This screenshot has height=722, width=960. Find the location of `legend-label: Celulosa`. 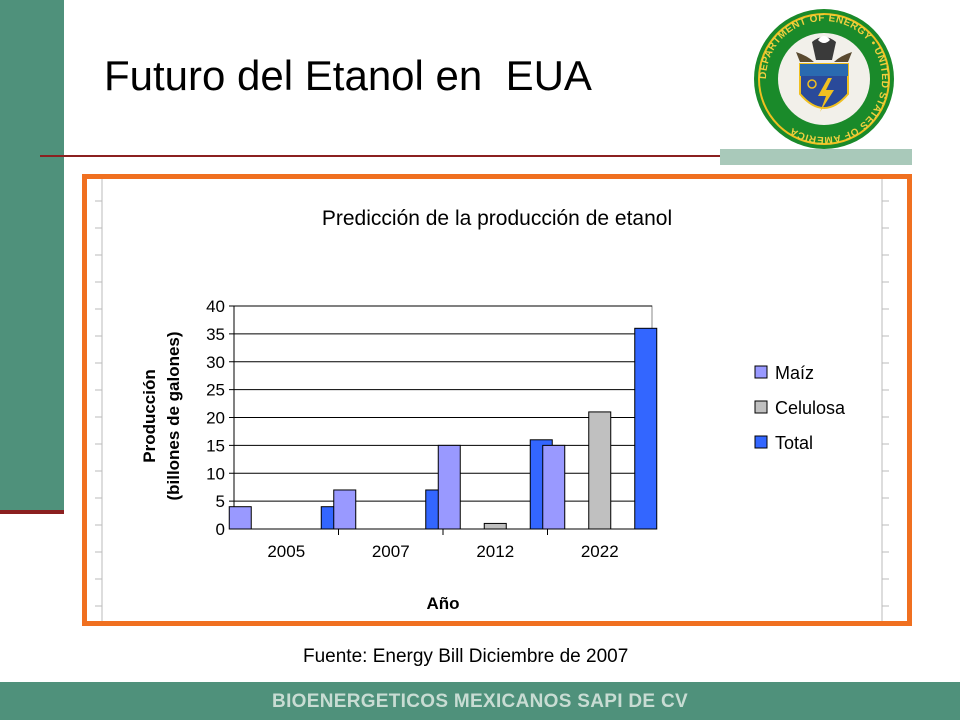

legend-label: Celulosa is located at coordinates (810, 408).